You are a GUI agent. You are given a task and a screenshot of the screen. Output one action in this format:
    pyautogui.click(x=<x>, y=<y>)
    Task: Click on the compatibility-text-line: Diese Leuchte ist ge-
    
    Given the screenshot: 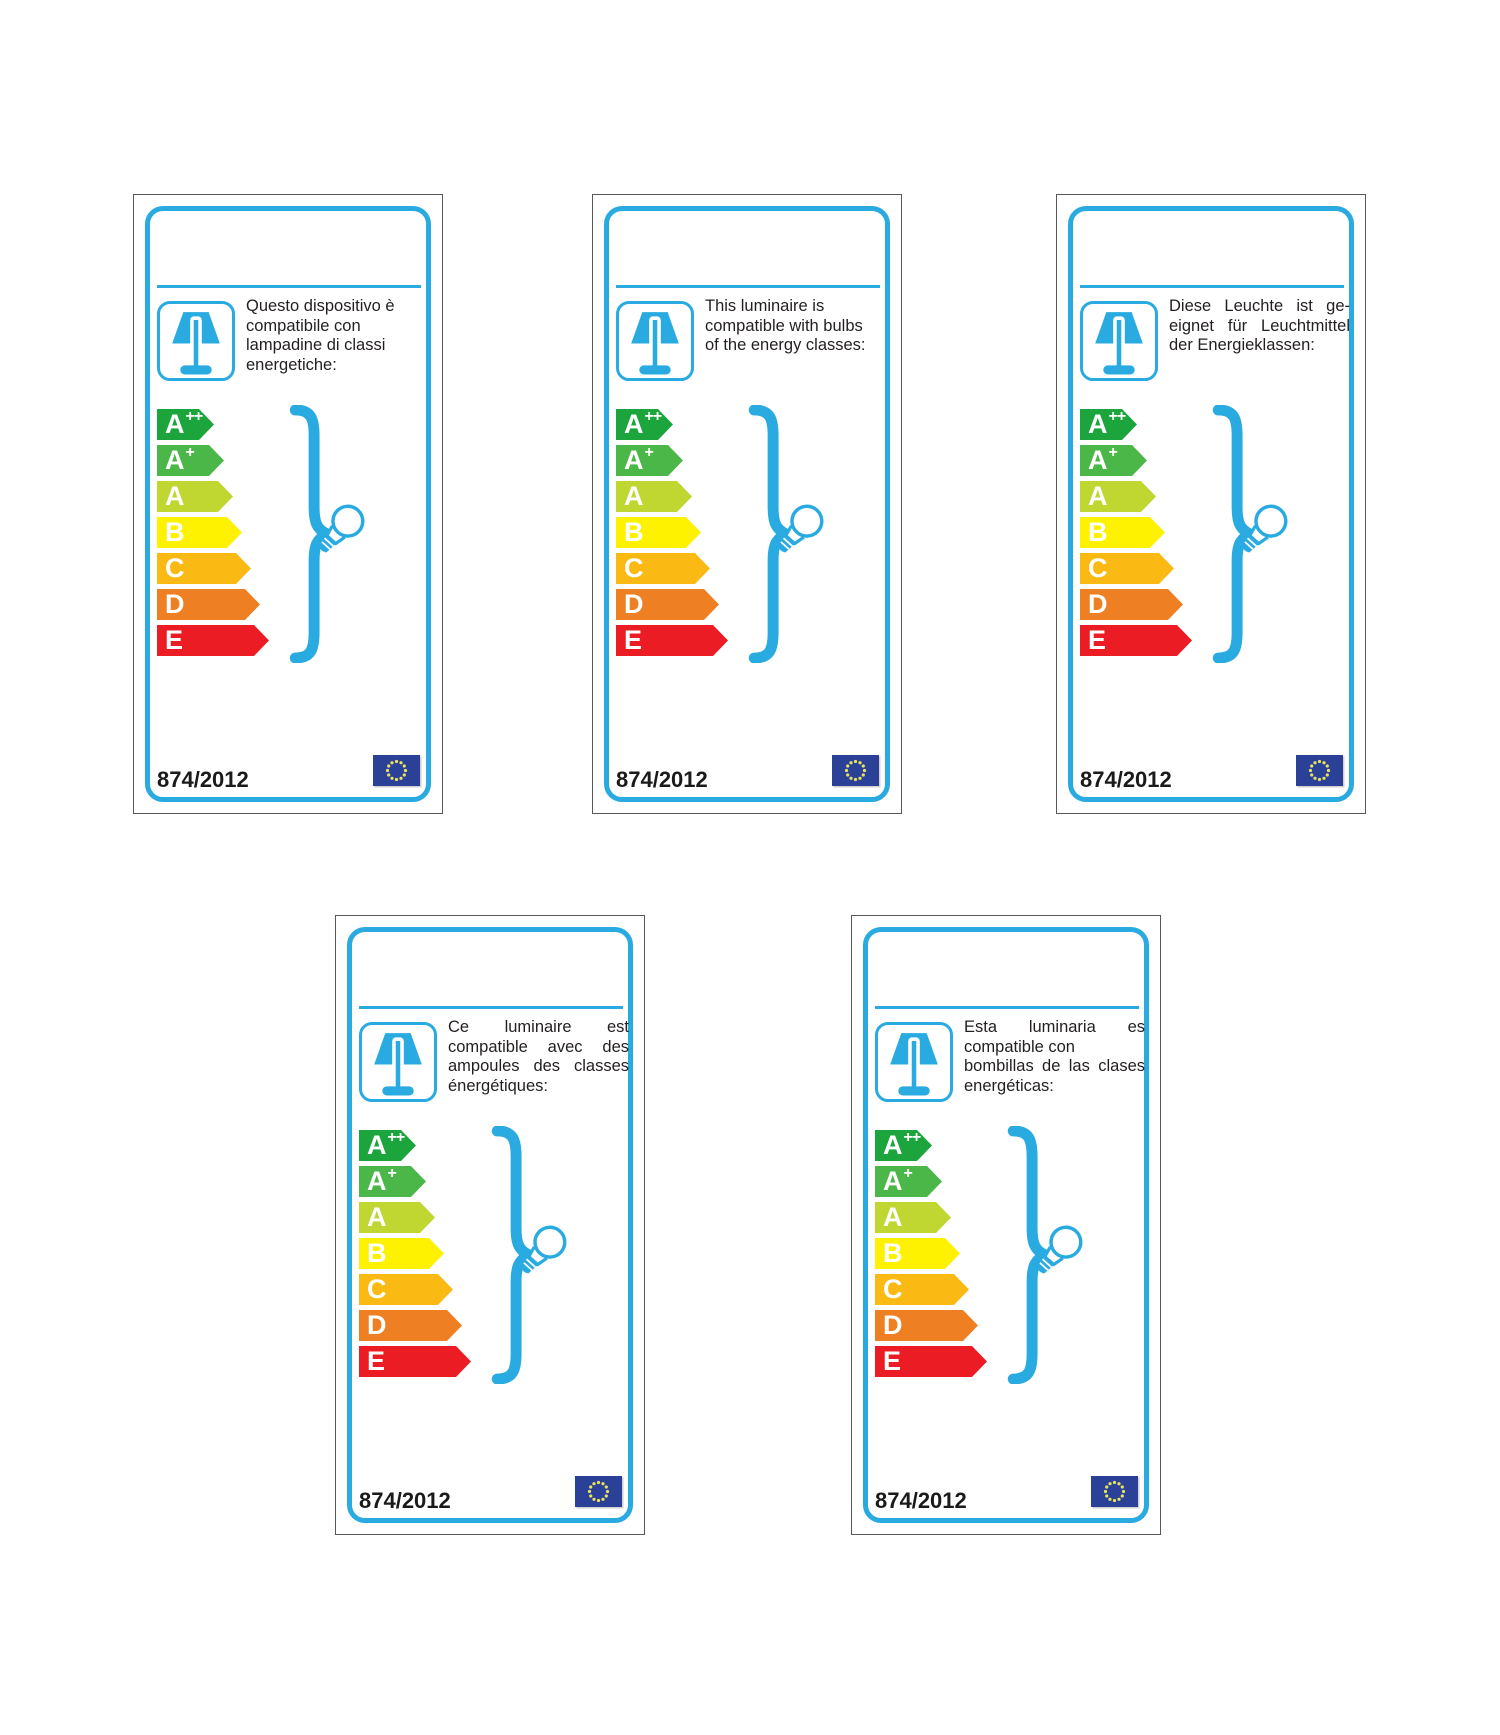 What is the action you would take?
    pyautogui.click(x=1259, y=306)
    